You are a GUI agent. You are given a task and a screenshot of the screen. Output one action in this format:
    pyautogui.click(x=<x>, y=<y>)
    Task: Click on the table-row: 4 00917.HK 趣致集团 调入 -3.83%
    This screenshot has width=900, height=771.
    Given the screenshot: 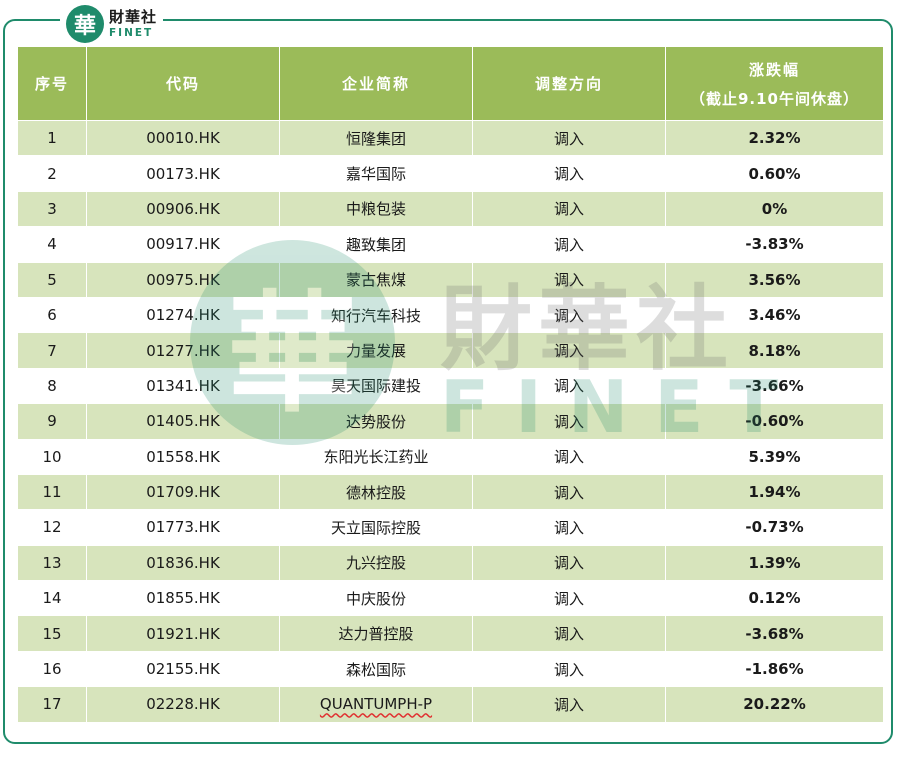 What is the action you would take?
    pyautogui.click(x=450, y=244)
    